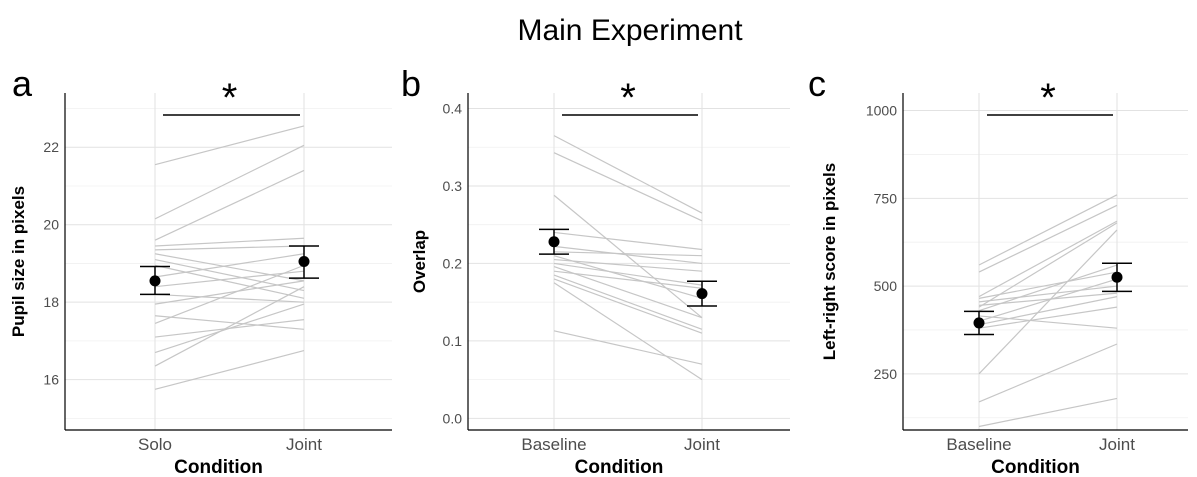 This screenshot has height=477, width=1197. What do you see at coordinates (453, 108) in the screenshot?
I see `y-tick-label: 0.4` at bounding box center [453, 108].